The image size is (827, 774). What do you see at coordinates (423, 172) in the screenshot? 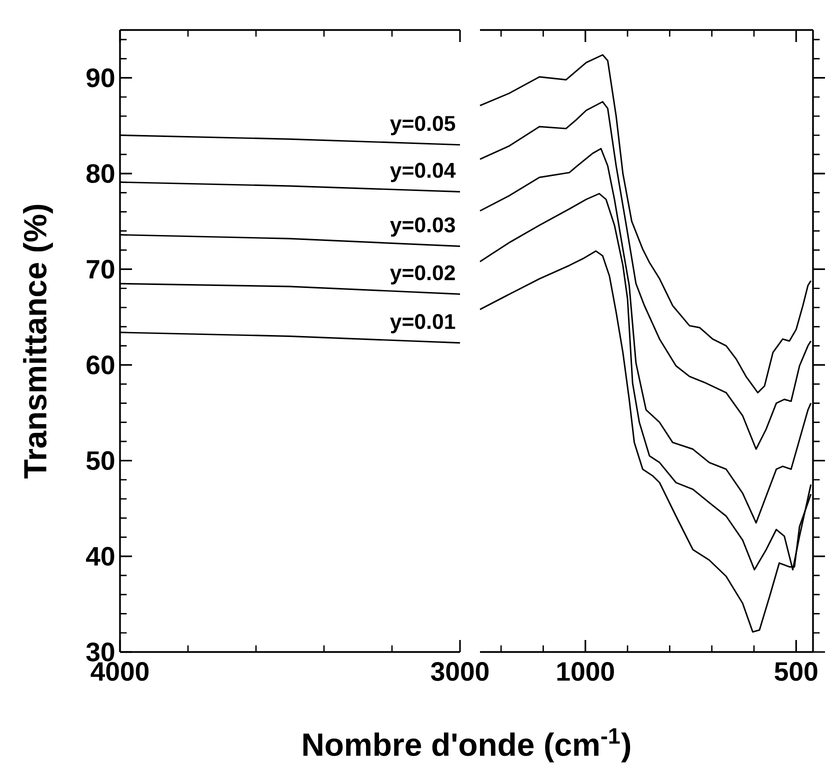
I see `series-label: y=0.04` at bounding box center [423, 172].